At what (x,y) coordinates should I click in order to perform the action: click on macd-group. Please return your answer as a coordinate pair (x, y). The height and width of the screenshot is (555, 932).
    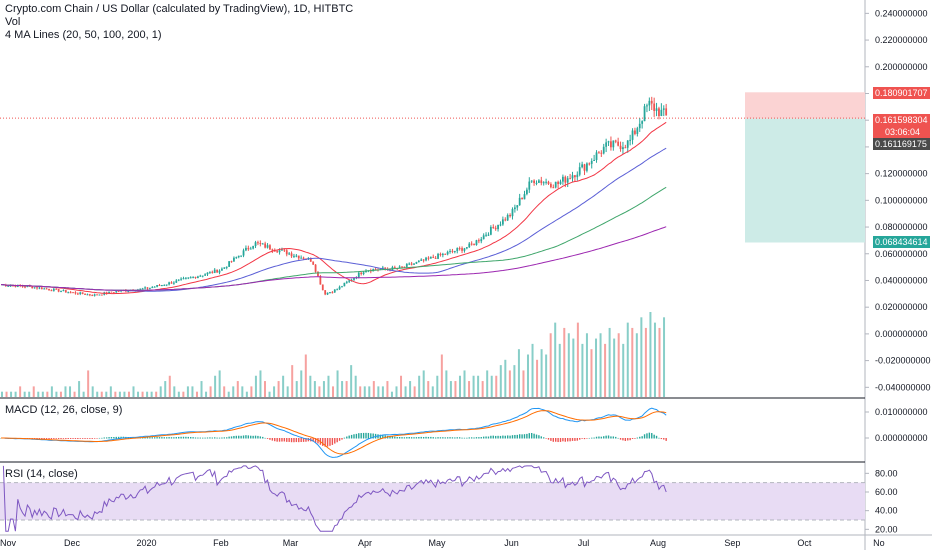
    Looking at the image, I should click on (333, 439).